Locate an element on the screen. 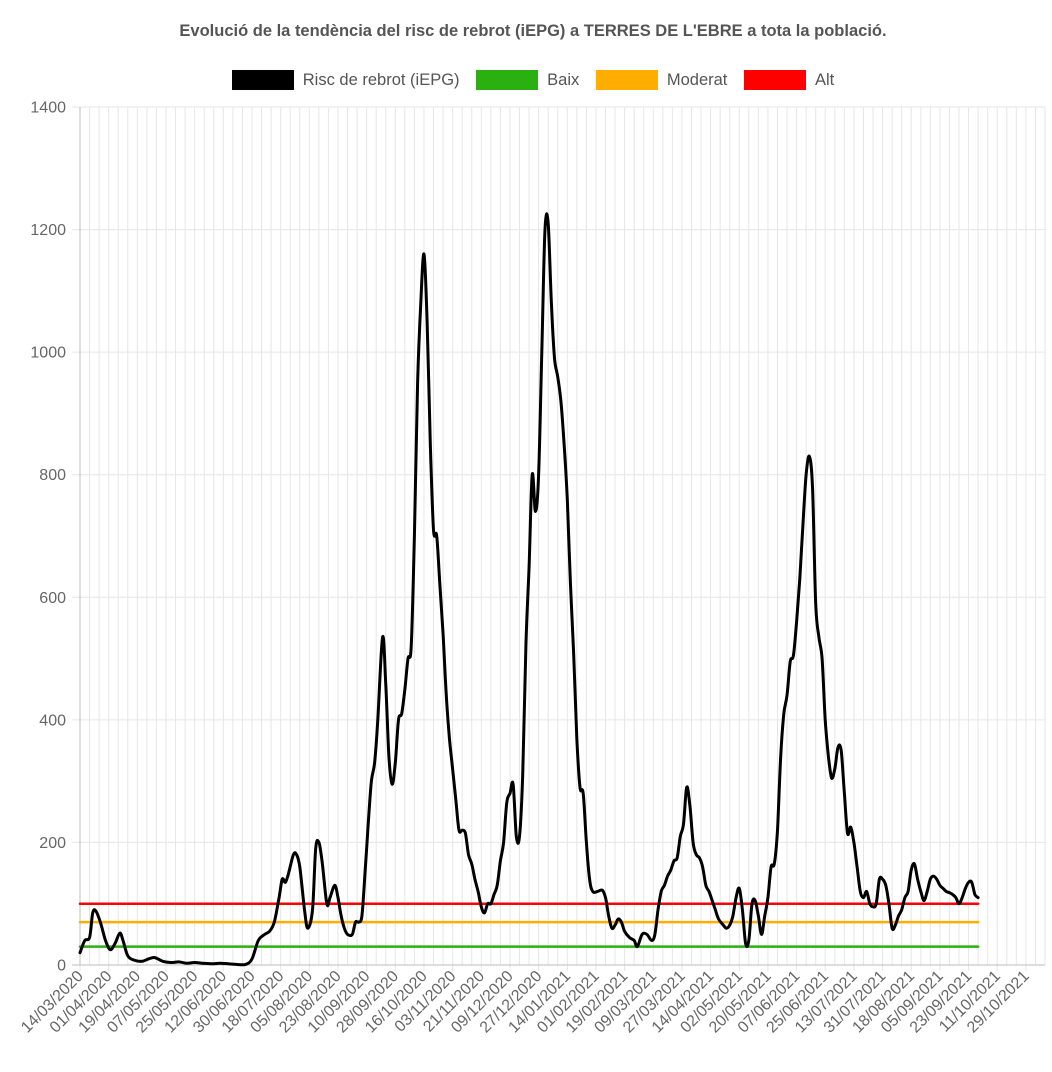 Image resolution: width=1052 pixels, height=1072 pixels. legend-item-baix: Baix is located at coordinates (527, 80).